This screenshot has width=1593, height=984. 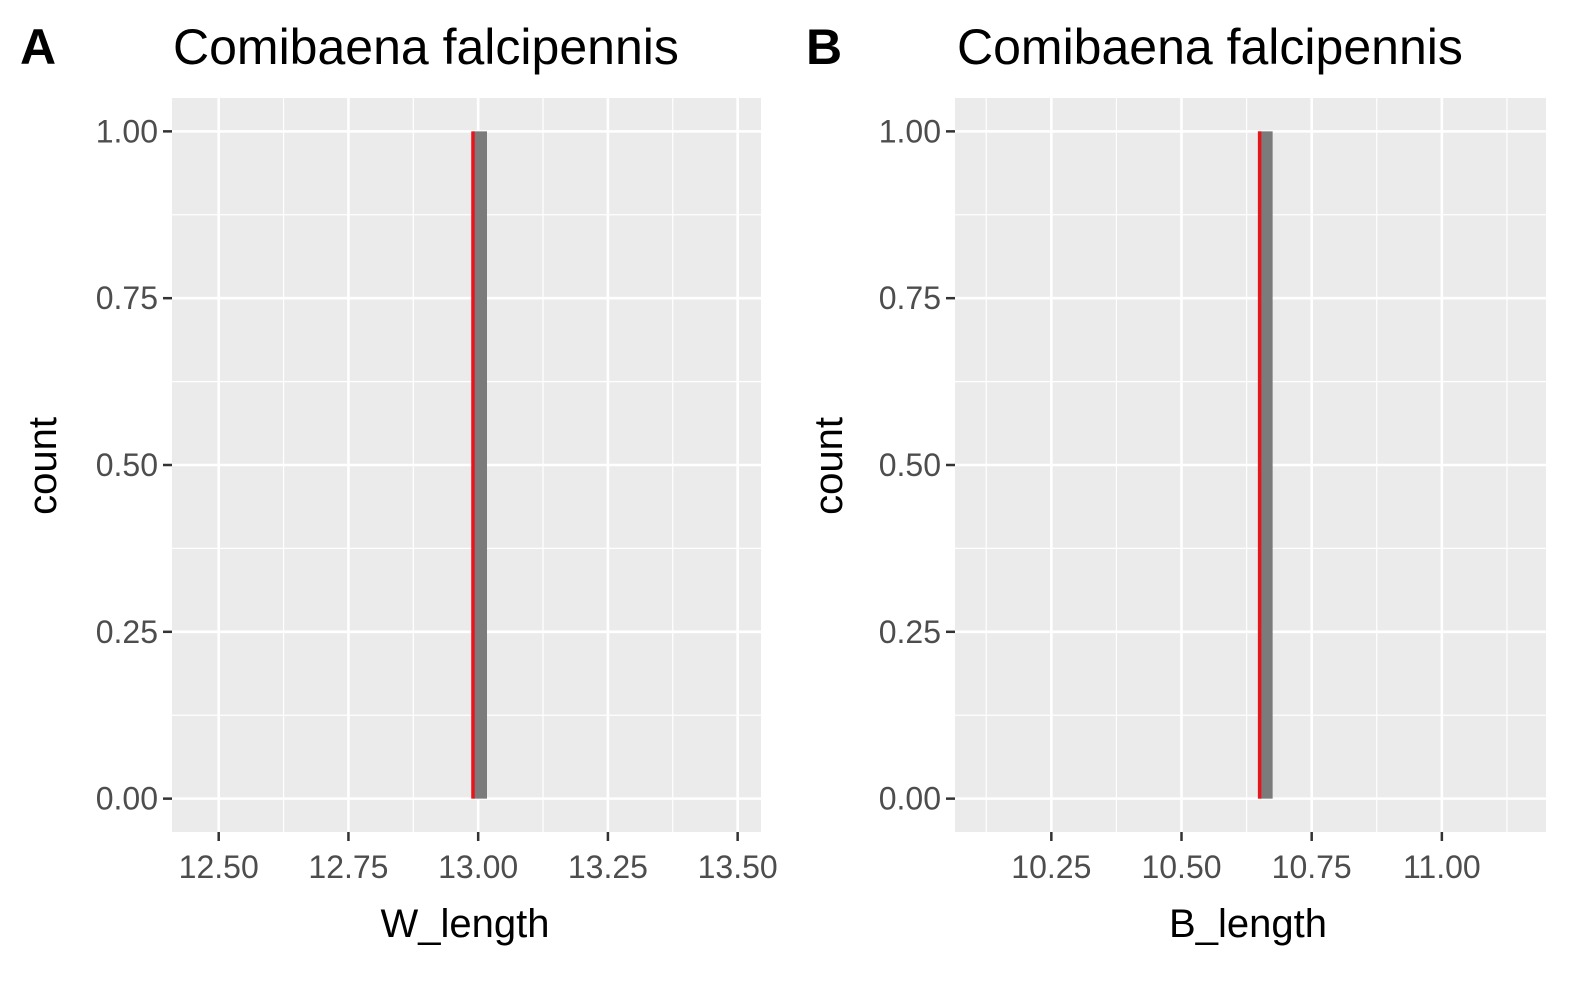 I want to click on panel-tag: B, so click(x=824, y=47).